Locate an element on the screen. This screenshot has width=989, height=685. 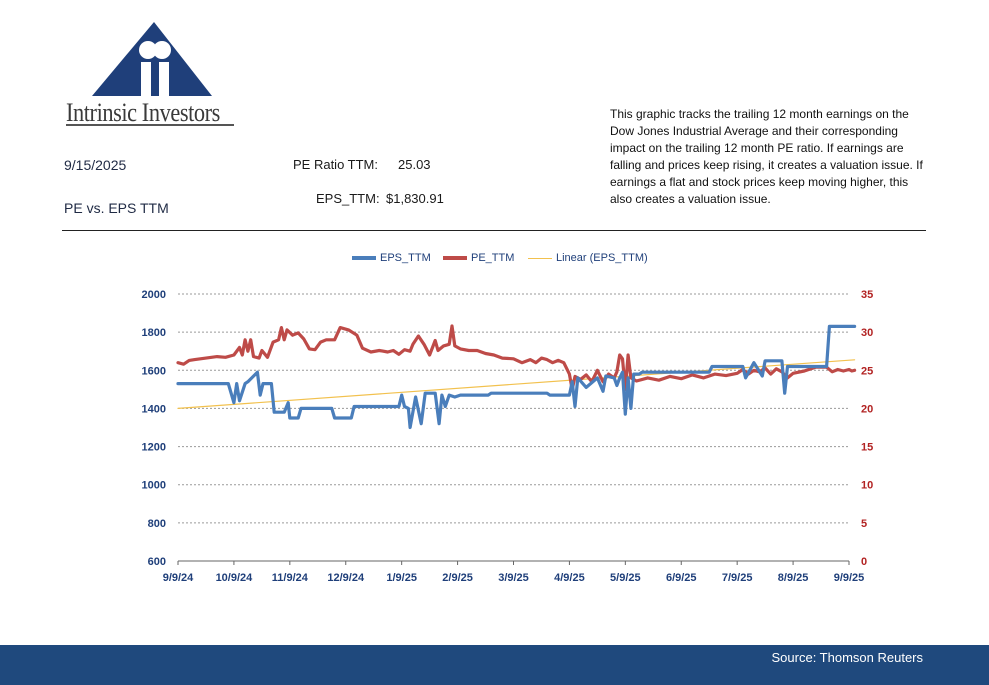
y-right-tick-label: 5 is located at coordinates (864, 524).